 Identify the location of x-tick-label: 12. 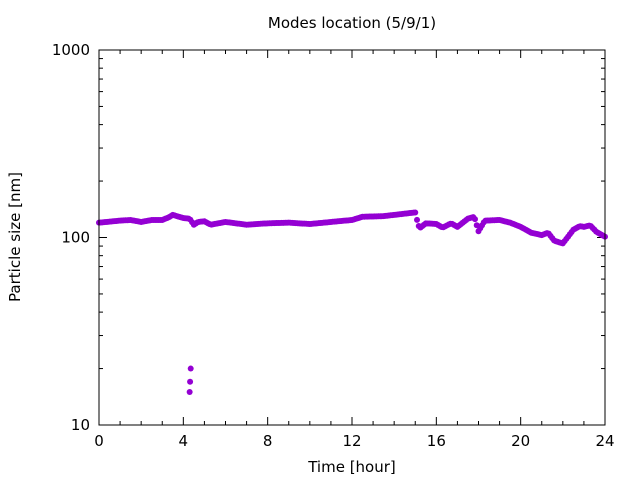
(351, 441).